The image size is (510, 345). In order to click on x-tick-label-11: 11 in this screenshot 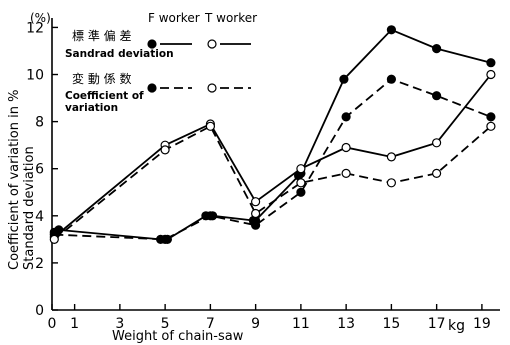, I will do `click(301, 324)`.